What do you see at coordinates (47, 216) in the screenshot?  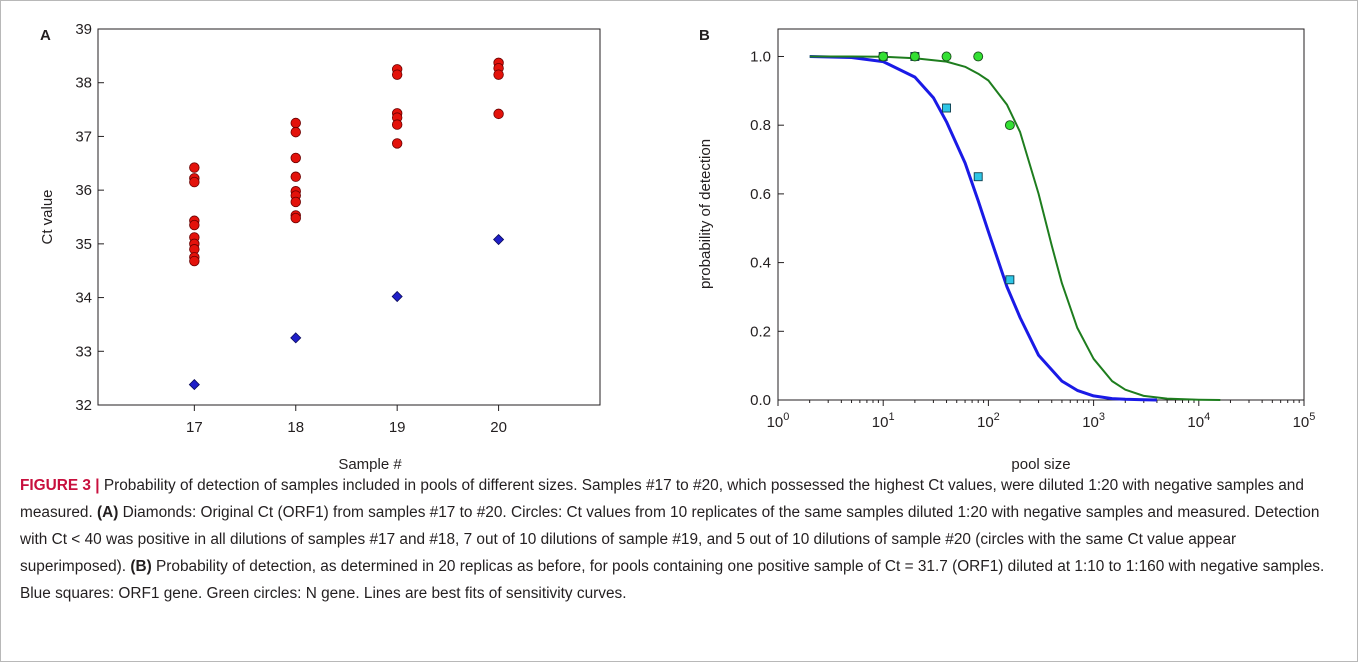 I see `panel-a-y-label: Ct value` at bounding box center [47, 216].